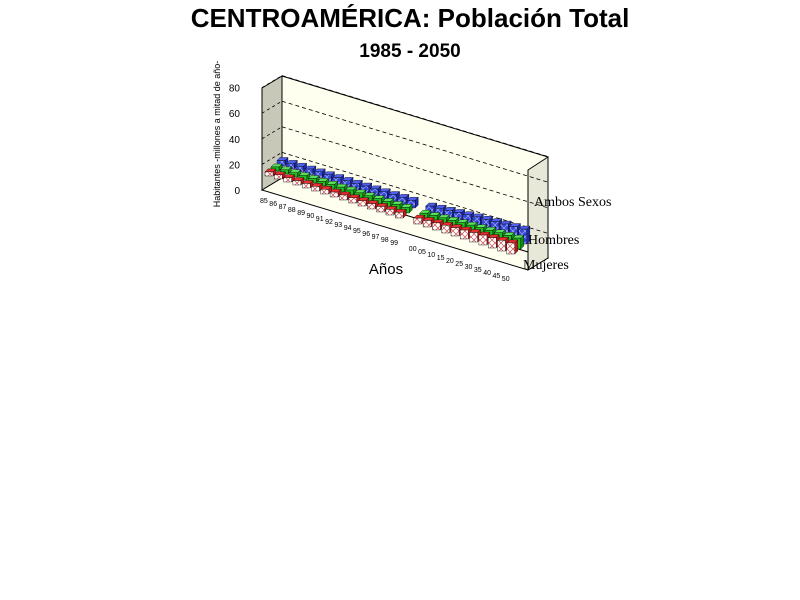 This screenshot has height=600, width=800. What do you see at coordinates (410, 18) in the screenshot?
I see `chart-title: CENTROAMÉRICA: Población Total` at bounding box center [410, 18].